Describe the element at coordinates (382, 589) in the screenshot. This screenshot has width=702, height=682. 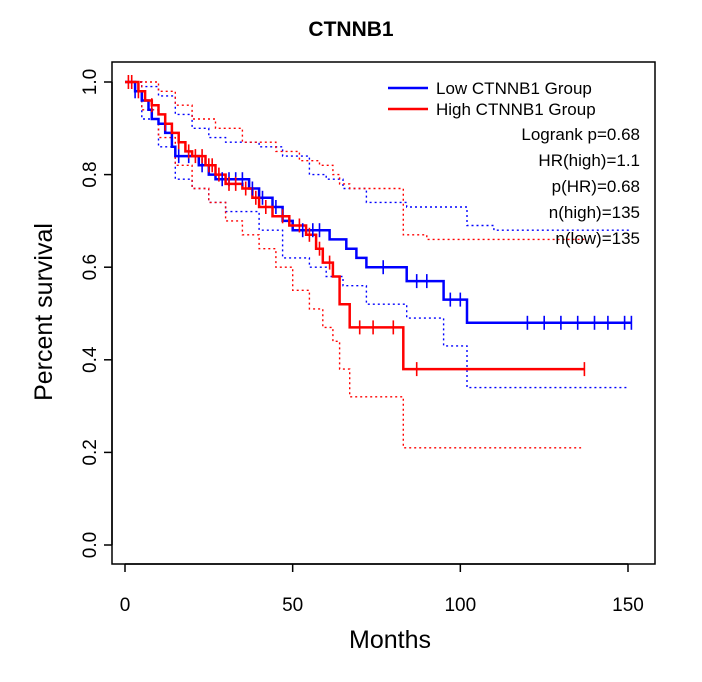
I see `x-axis: 0 50 100 150` at that location.